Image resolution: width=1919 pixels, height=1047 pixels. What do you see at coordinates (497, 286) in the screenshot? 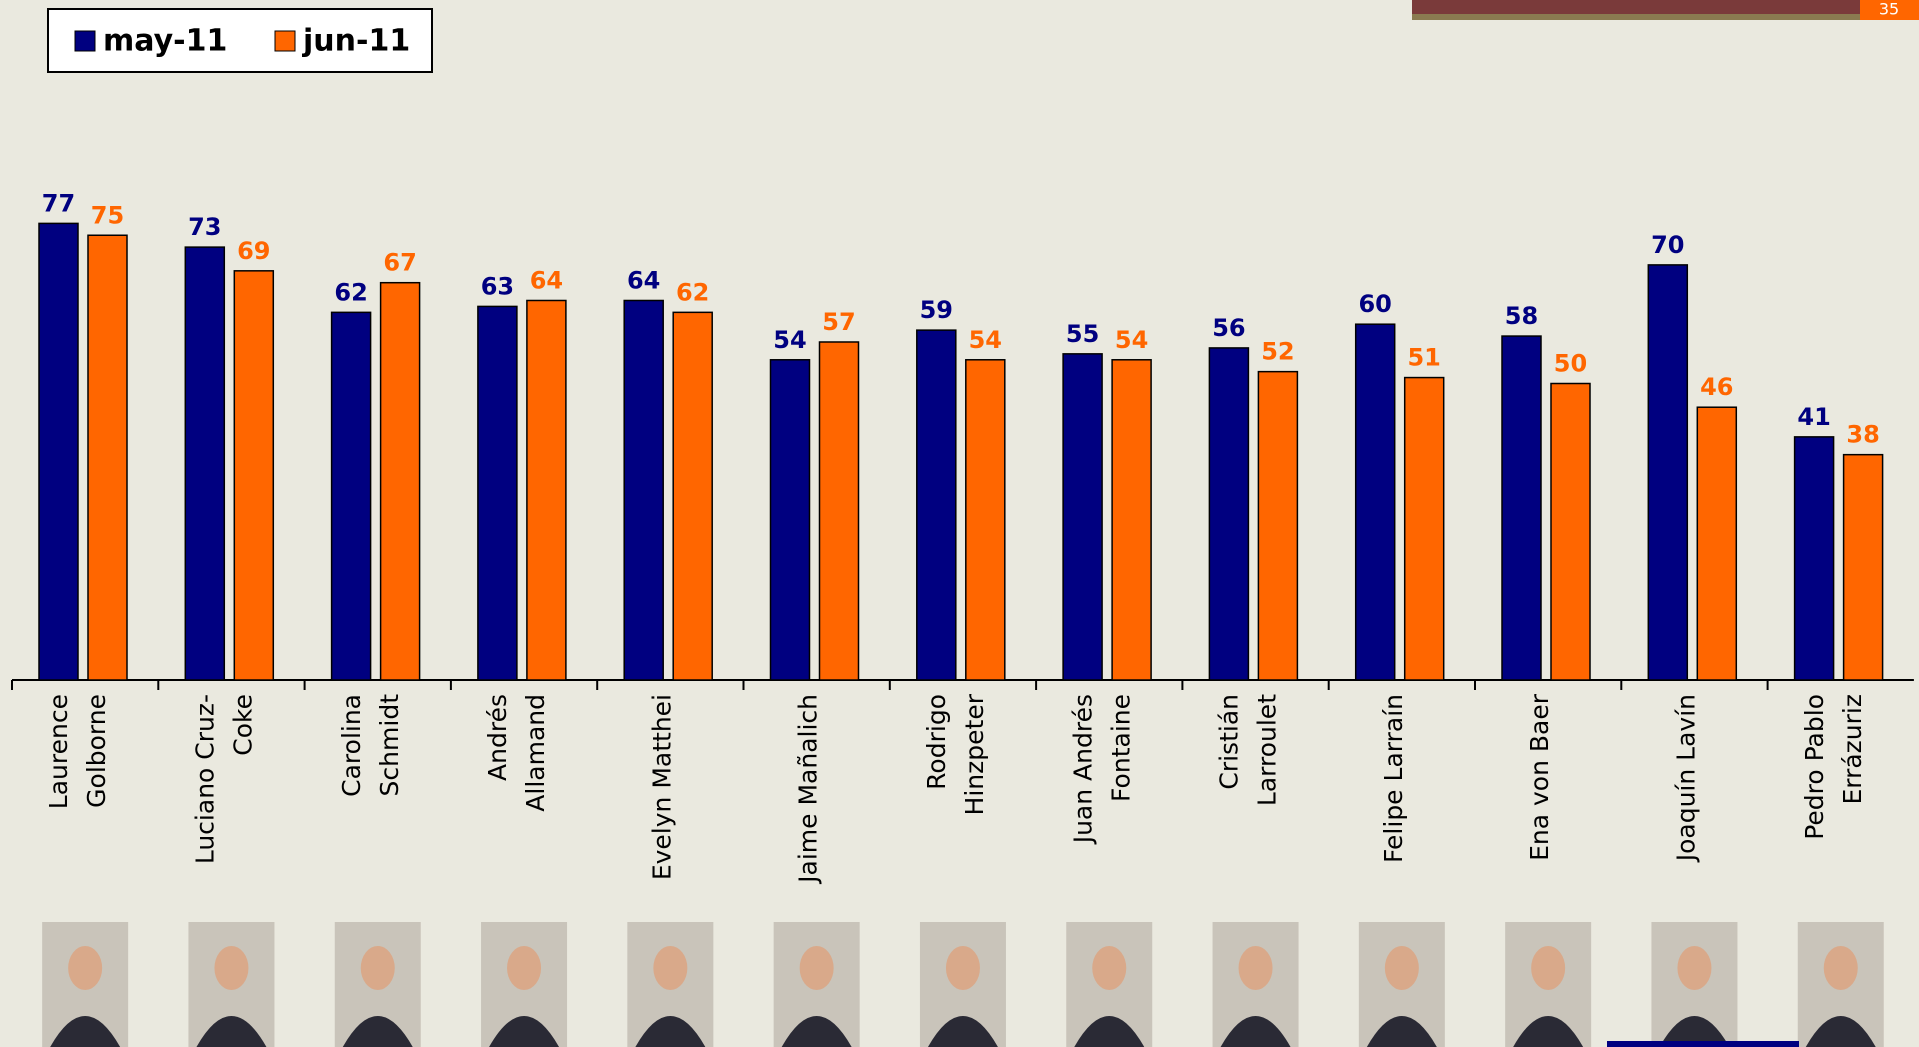
I see `value-label: 63` at bounding box center [497, 286].